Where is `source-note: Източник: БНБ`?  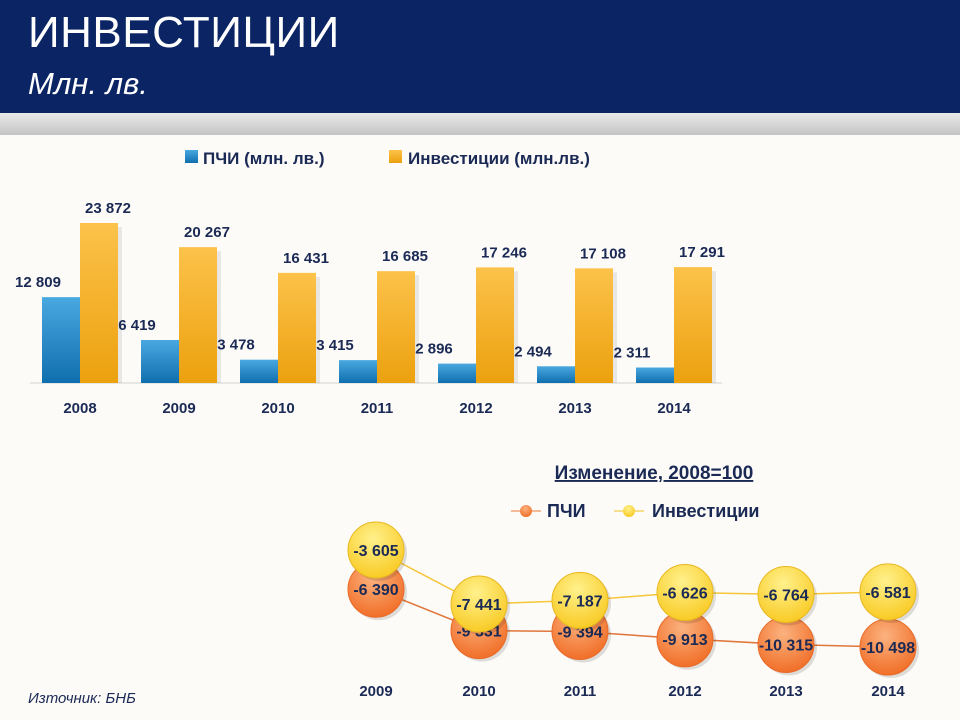 source-note: Източник: БНБ is located at coordinates (82, 698).